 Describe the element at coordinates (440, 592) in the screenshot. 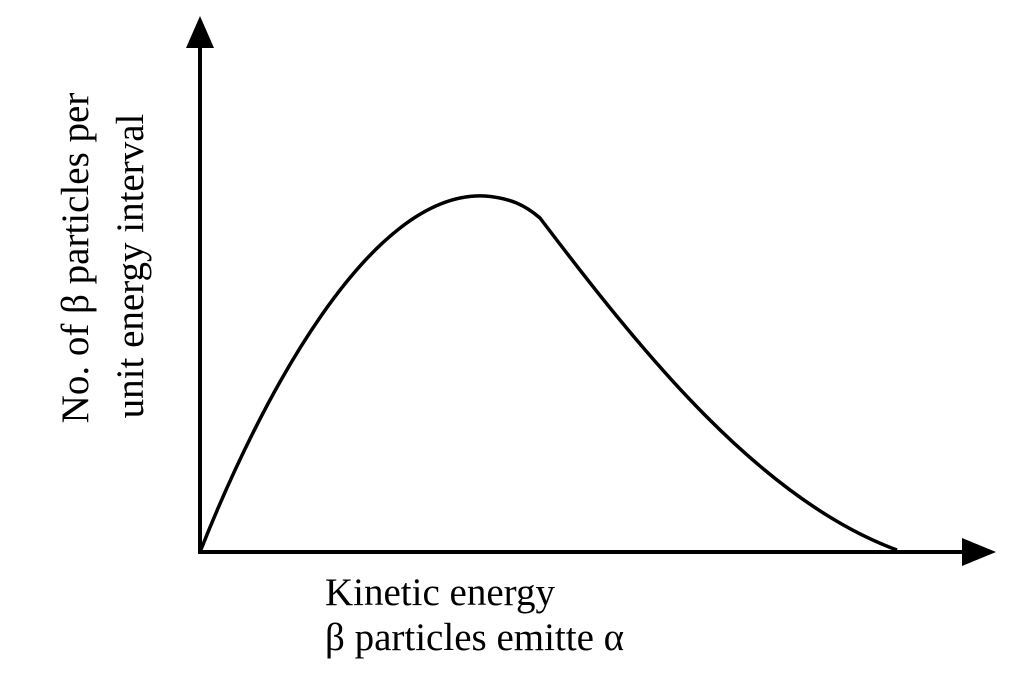

I see `x-axis-label: Kinetic energy` at that location.